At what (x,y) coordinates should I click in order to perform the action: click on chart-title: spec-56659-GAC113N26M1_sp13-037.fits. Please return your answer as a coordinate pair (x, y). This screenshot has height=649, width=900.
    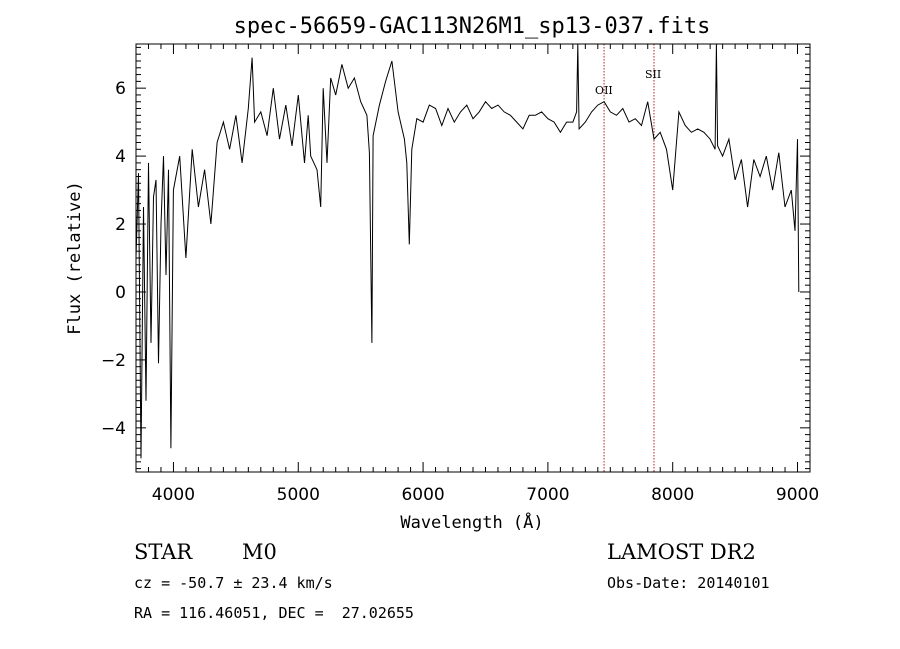
    Looking at the image, I should click on (472, 26).